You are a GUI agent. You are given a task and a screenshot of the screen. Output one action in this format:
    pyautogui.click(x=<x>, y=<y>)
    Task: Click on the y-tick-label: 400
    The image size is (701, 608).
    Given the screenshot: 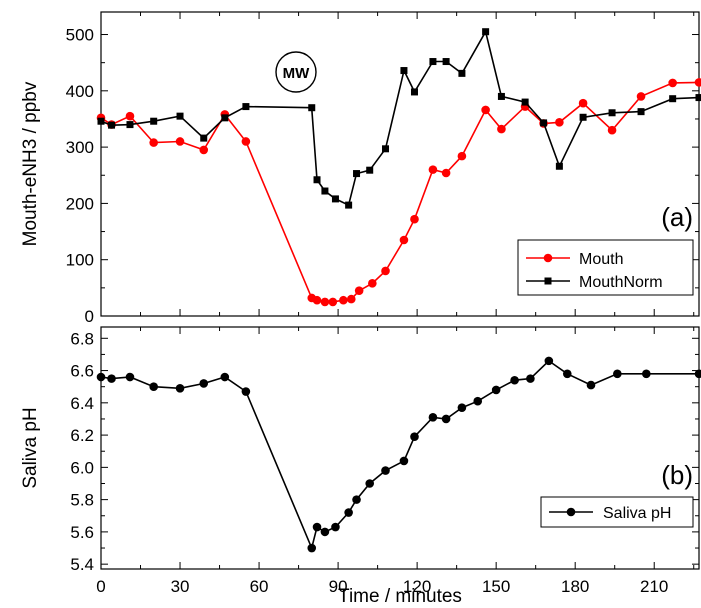 What is the action you would take?
    pyautogui.click(x=80, y=91)
    